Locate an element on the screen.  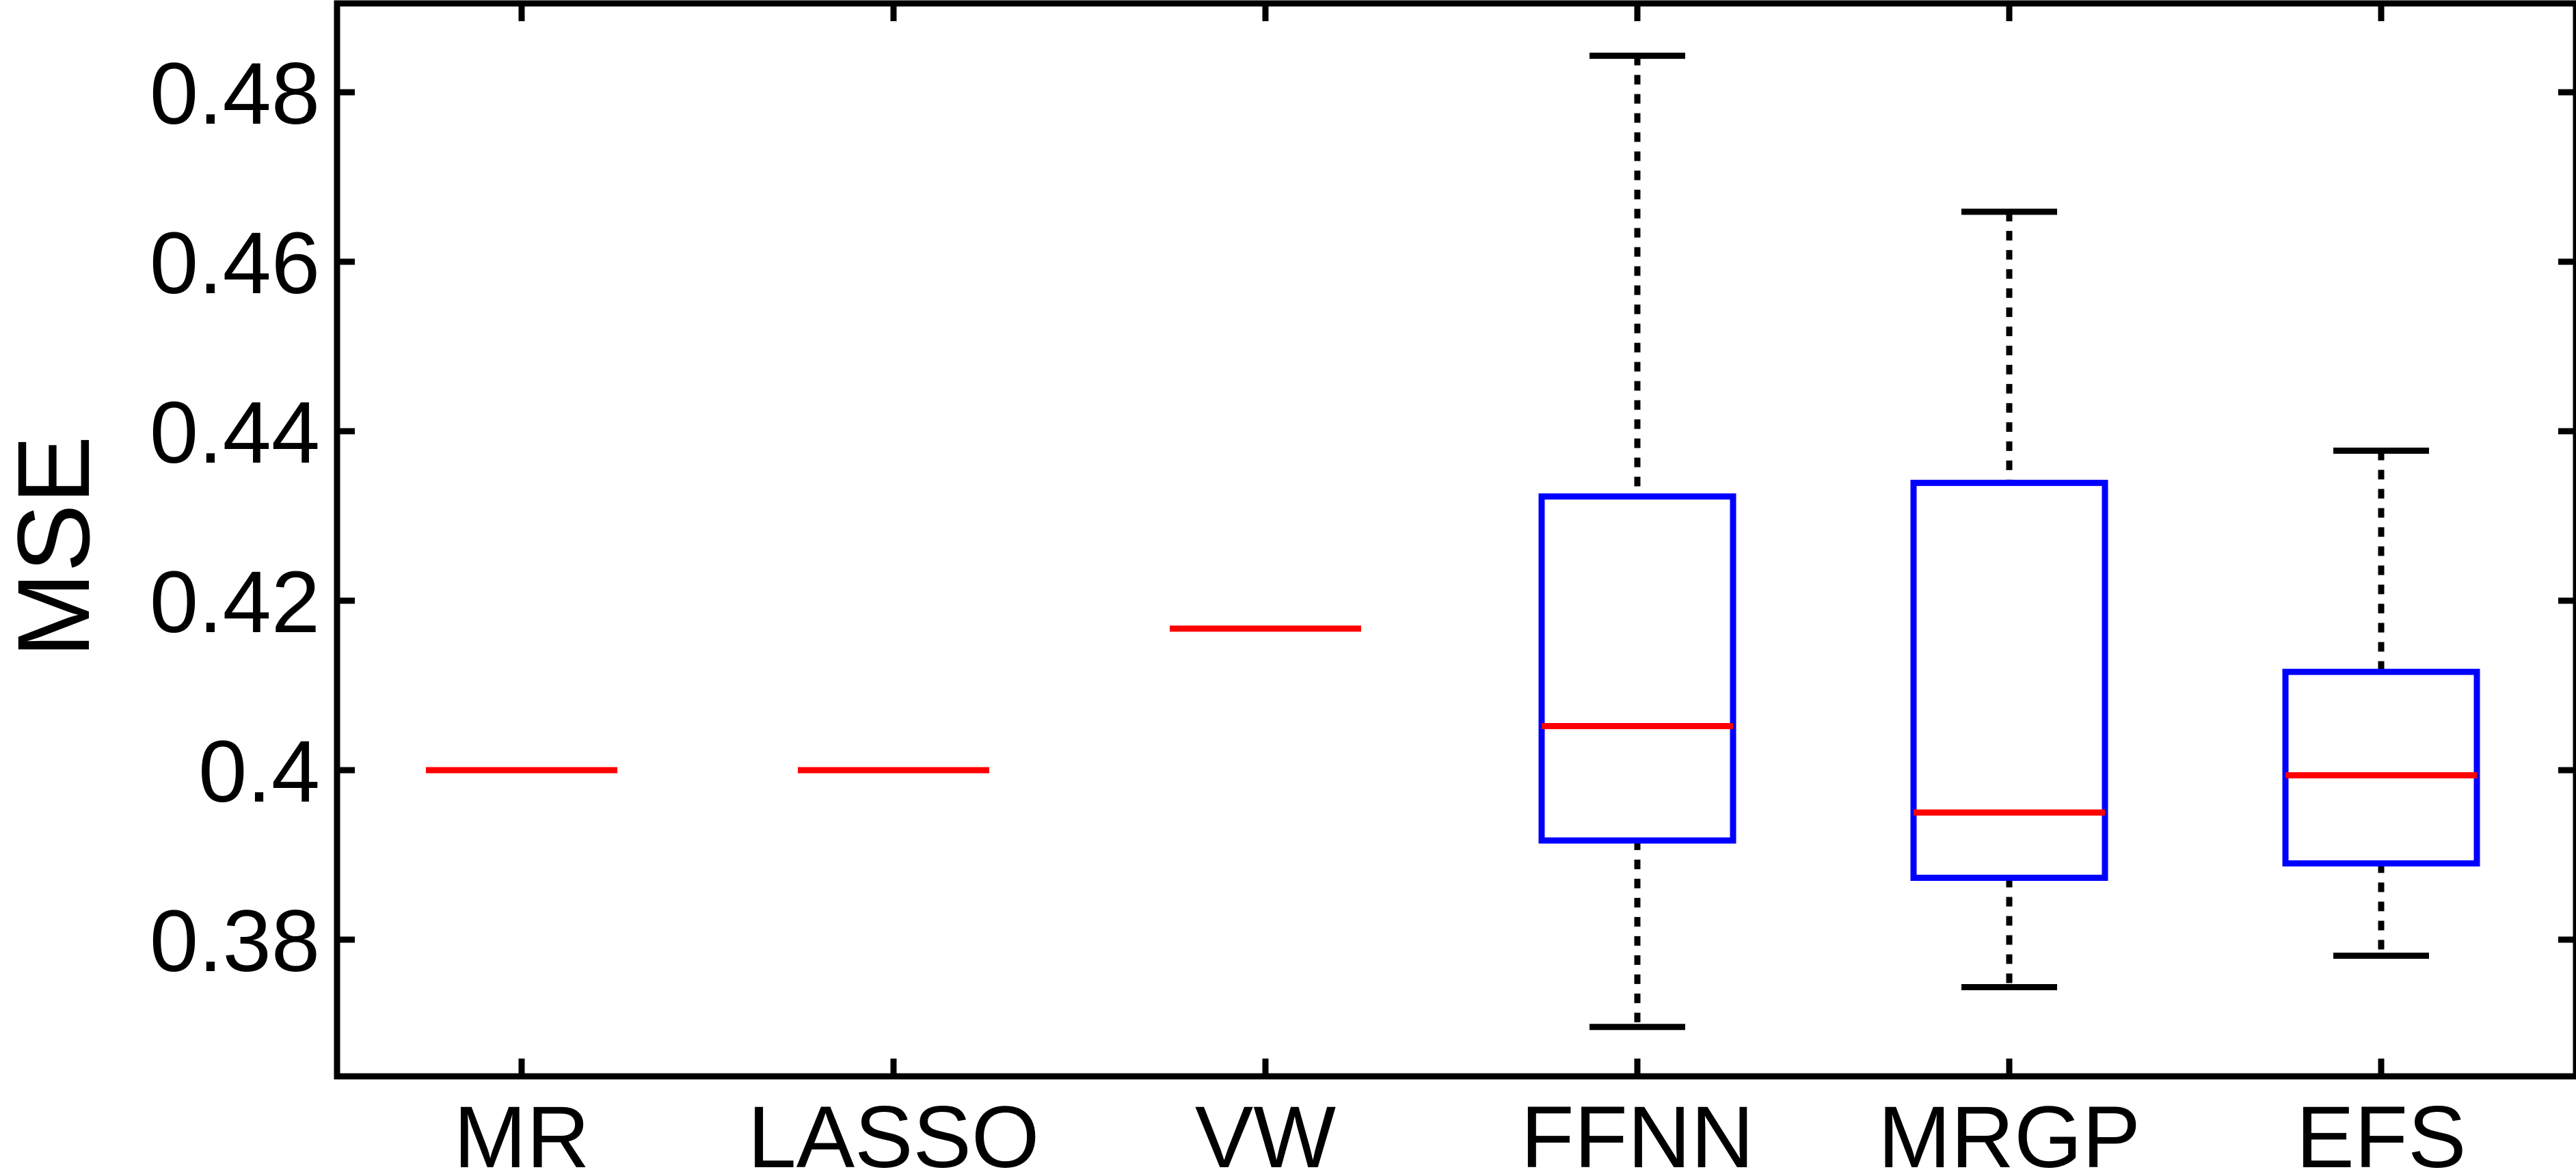
x-tick-label: EFS is located at coordinates (2381, 1130).